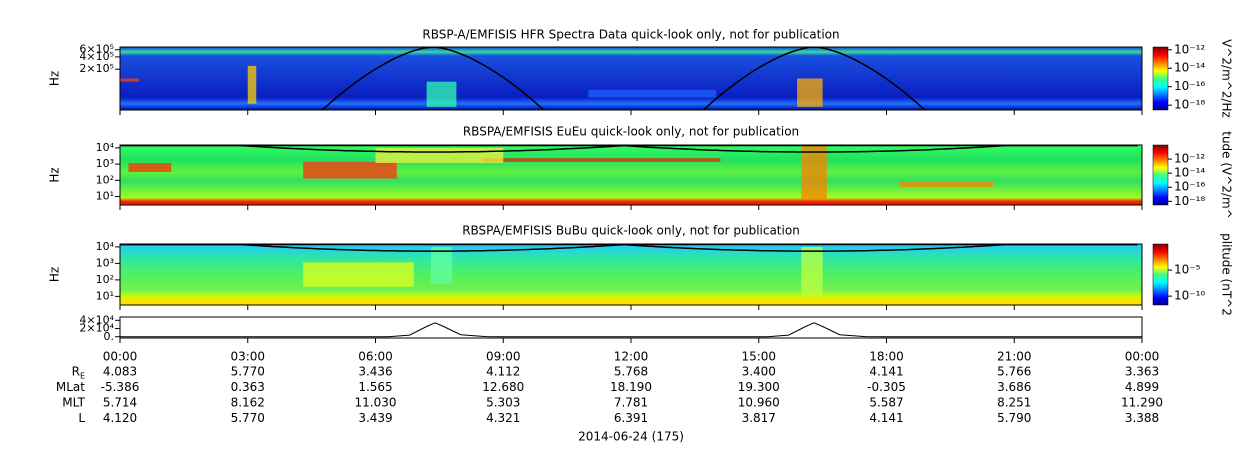 The width and height of the screenshot is (1250, 449). Describe the element at coordinates (96, 49) in the screenshot. I see `y-tick-label: 6×10⁵` at that location.